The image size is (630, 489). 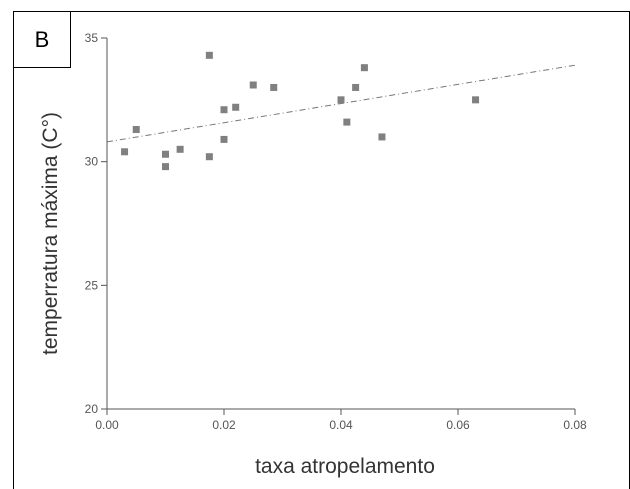 I want to click on y-axis-title: temperratura máxima (C°), so click(x=50, y=233).